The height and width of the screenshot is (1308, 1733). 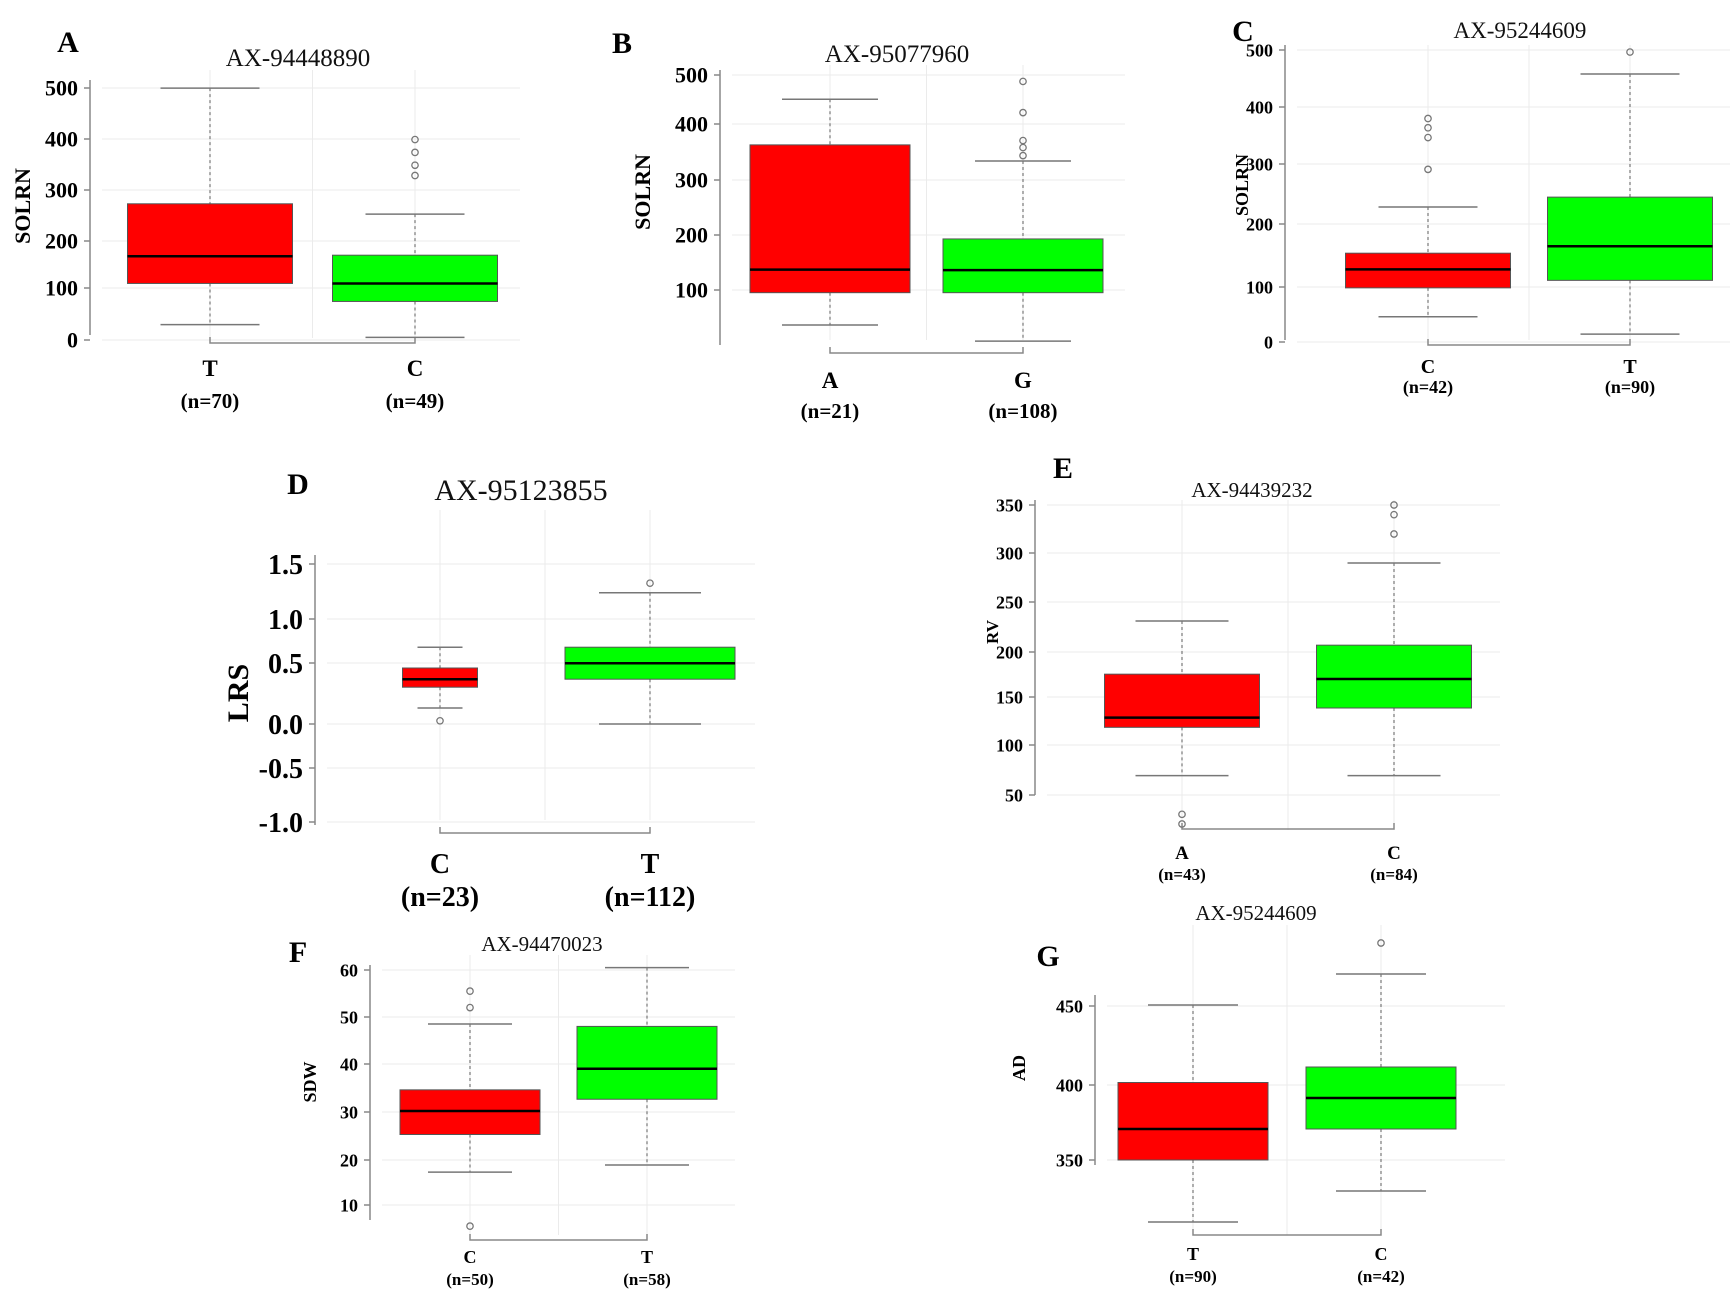 I want to click on y-tick-label: 30, so click(x=349, y=1112).